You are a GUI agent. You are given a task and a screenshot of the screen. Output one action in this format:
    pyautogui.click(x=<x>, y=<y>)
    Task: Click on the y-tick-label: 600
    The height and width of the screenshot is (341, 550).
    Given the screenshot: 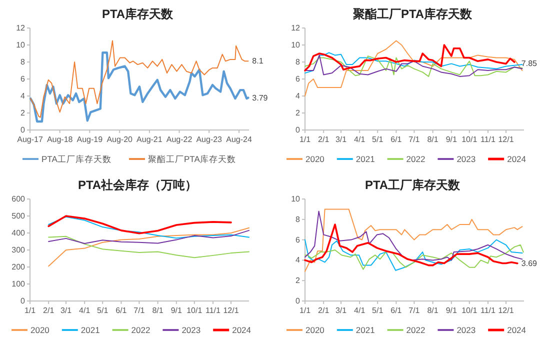 What is the action you would take?
    pyautogui.click(x=19, y=199)
    